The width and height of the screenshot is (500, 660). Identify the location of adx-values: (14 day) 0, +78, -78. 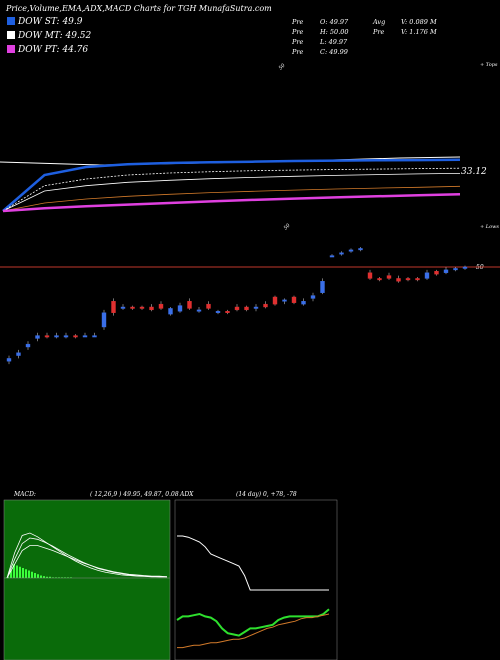
(266, 494).